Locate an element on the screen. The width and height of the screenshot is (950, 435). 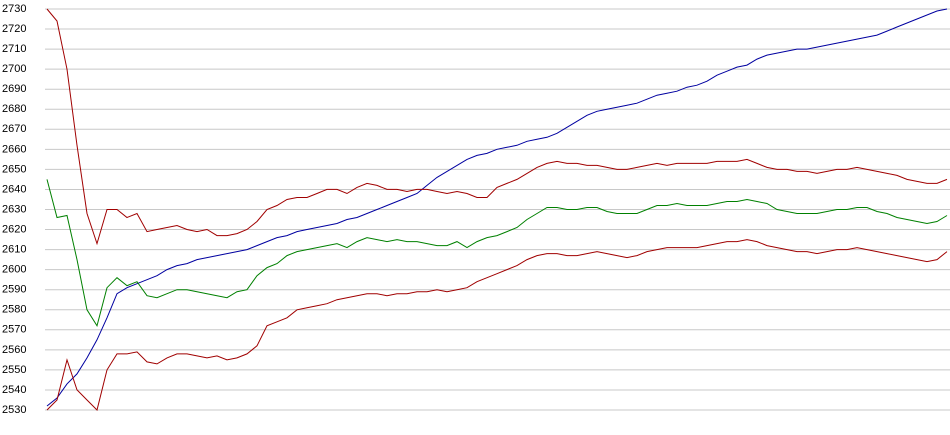
y-tick-label: 2560 is located at coordinates (14, 350).